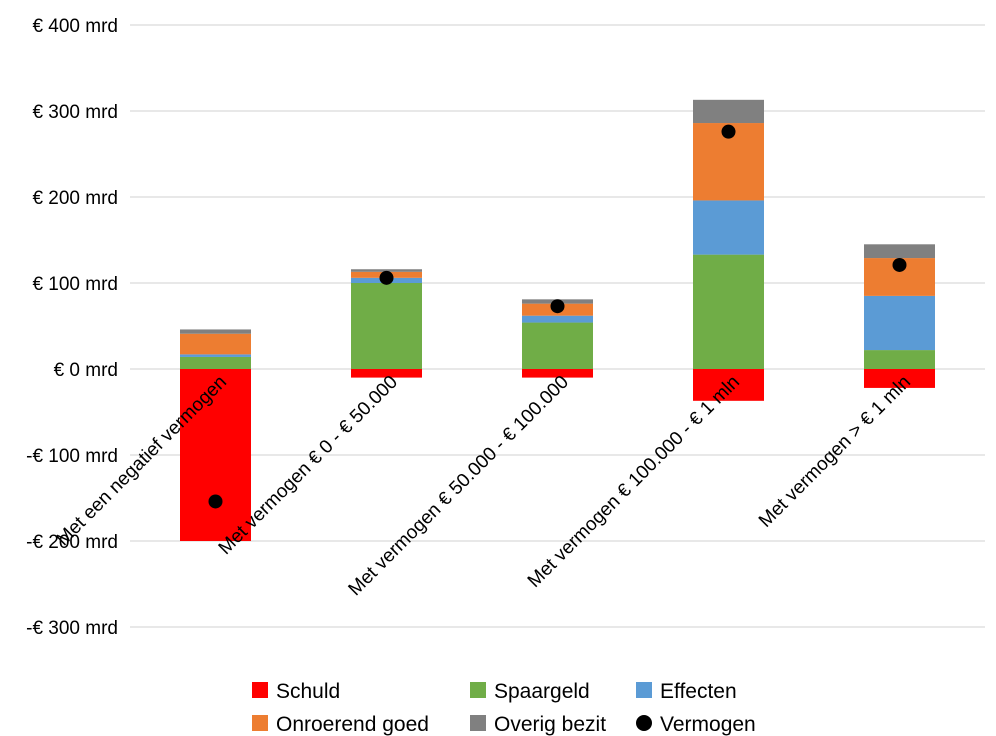  Describe the element at coordinates (698, 691) in the screenshot. I see `legend-label: Effecten` at that location.